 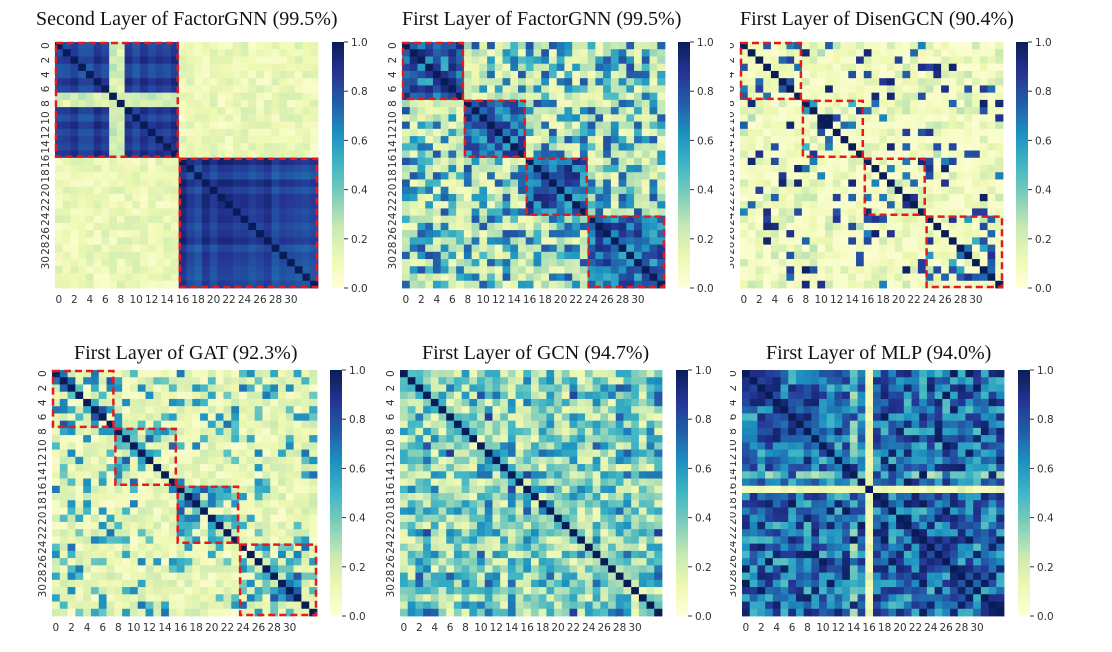 I want to click on x-tick-label: 12, so click(x=149, y=628).